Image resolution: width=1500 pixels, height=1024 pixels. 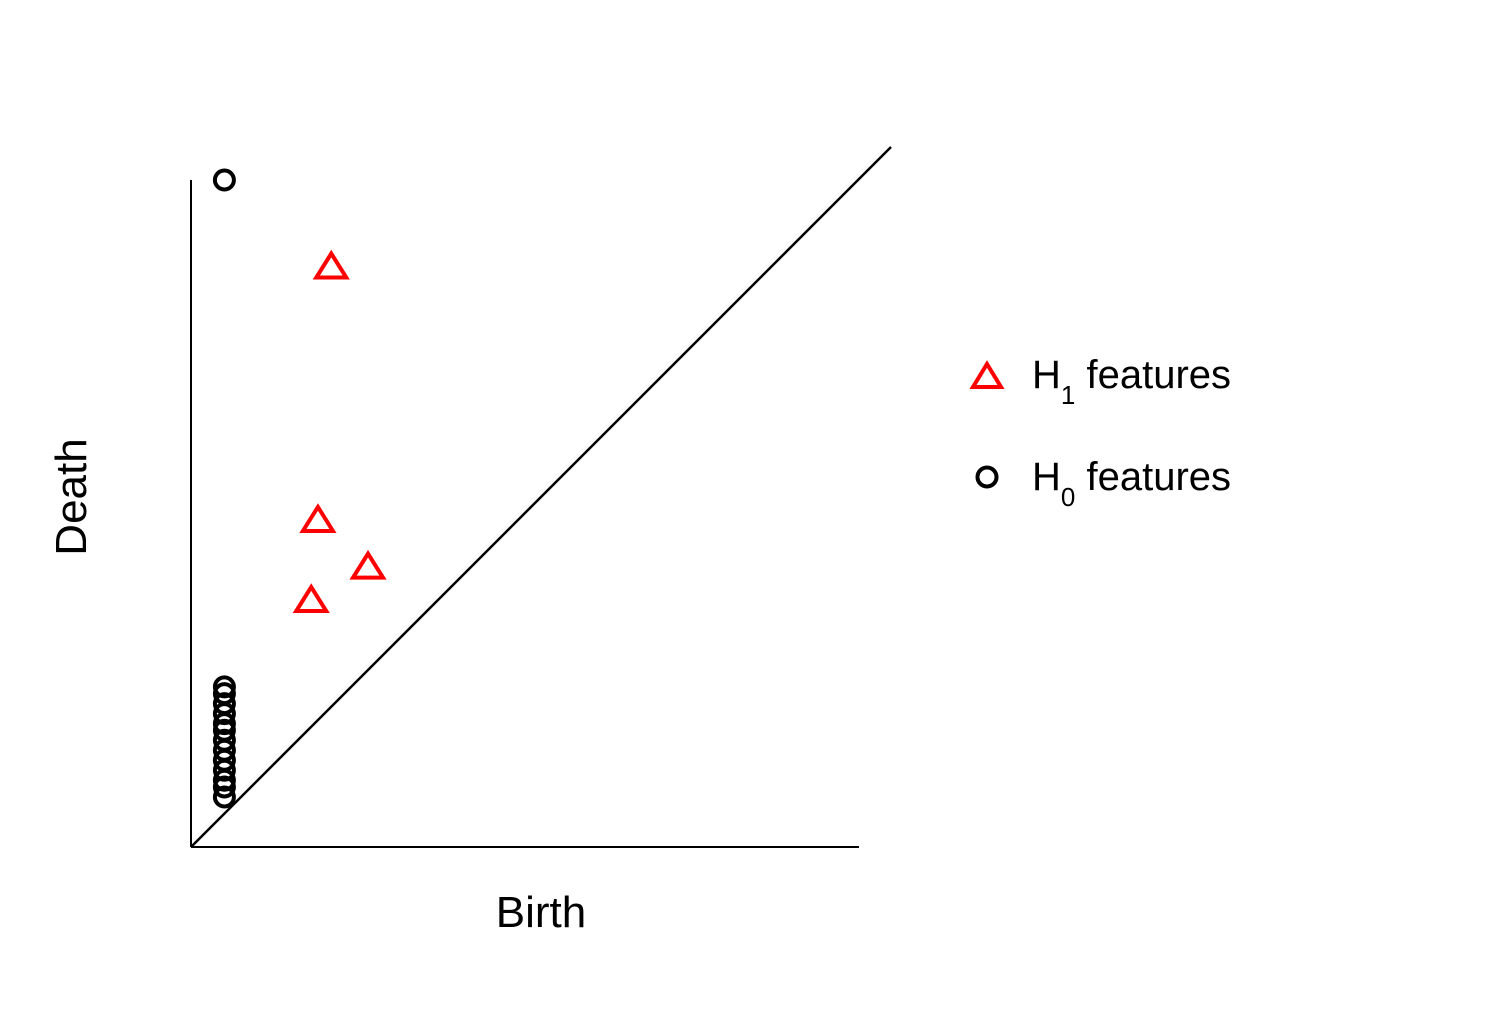 I want to click on legend-circle-marker, so click(x=987, y=477).